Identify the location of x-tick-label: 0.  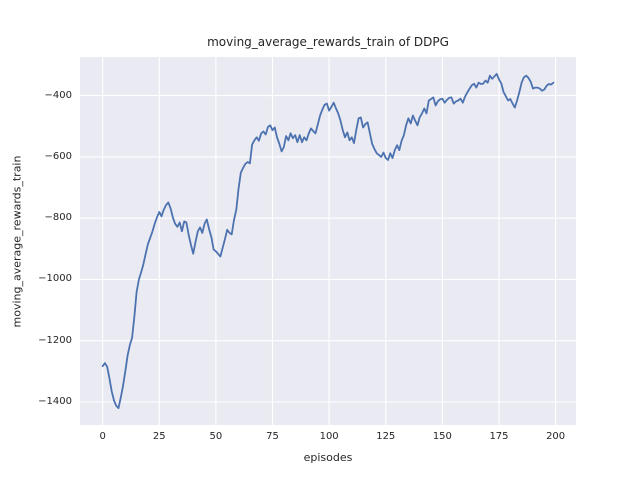
(102, 436).